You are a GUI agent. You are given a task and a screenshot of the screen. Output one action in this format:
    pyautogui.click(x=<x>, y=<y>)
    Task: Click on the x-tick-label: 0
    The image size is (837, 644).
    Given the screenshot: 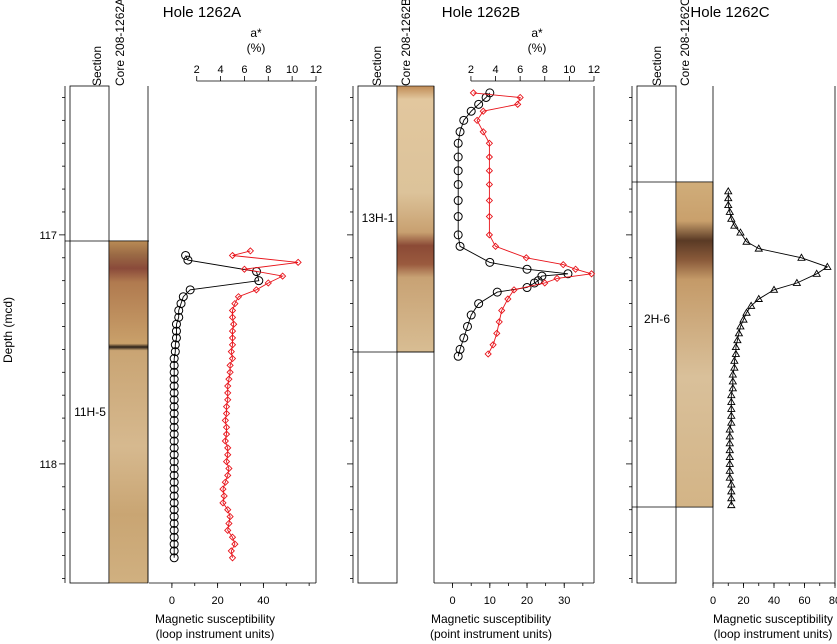 What is the action you would take?
    pyautogui.click(x=453, y=601)
    